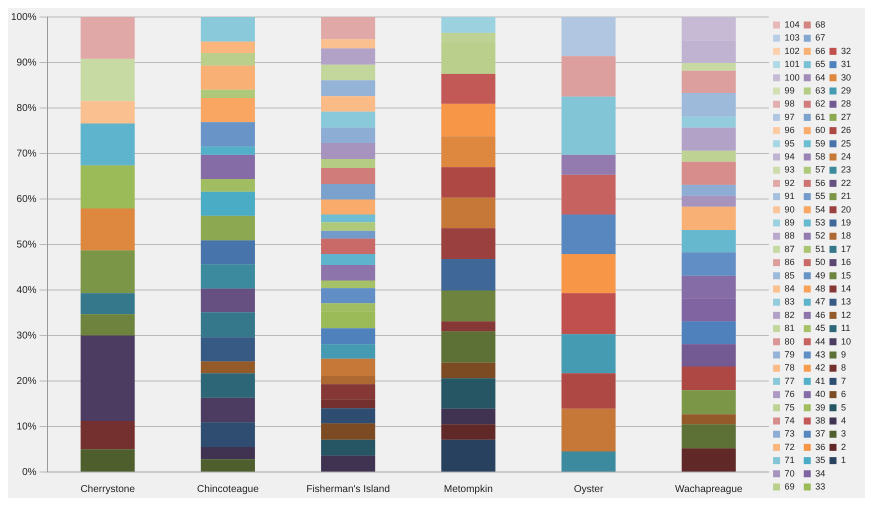 The height and width of the screenshot is (506, 873). What do you see at coordinates (820, 420) in the screenshot?
I see `legend-label: 38` at bounding box center [820, 420].